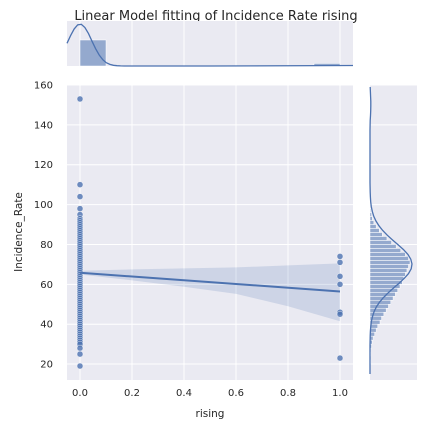  Describe the element at coordinates (46, 325) in the screenshot. I see `y-tick-label: 40` at that location.